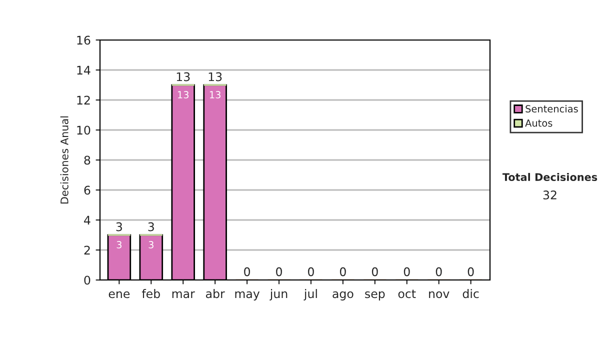  Describe the element at coordinates (375, 295) in the screenshot. I see `x-tick-label: sep` at that location.